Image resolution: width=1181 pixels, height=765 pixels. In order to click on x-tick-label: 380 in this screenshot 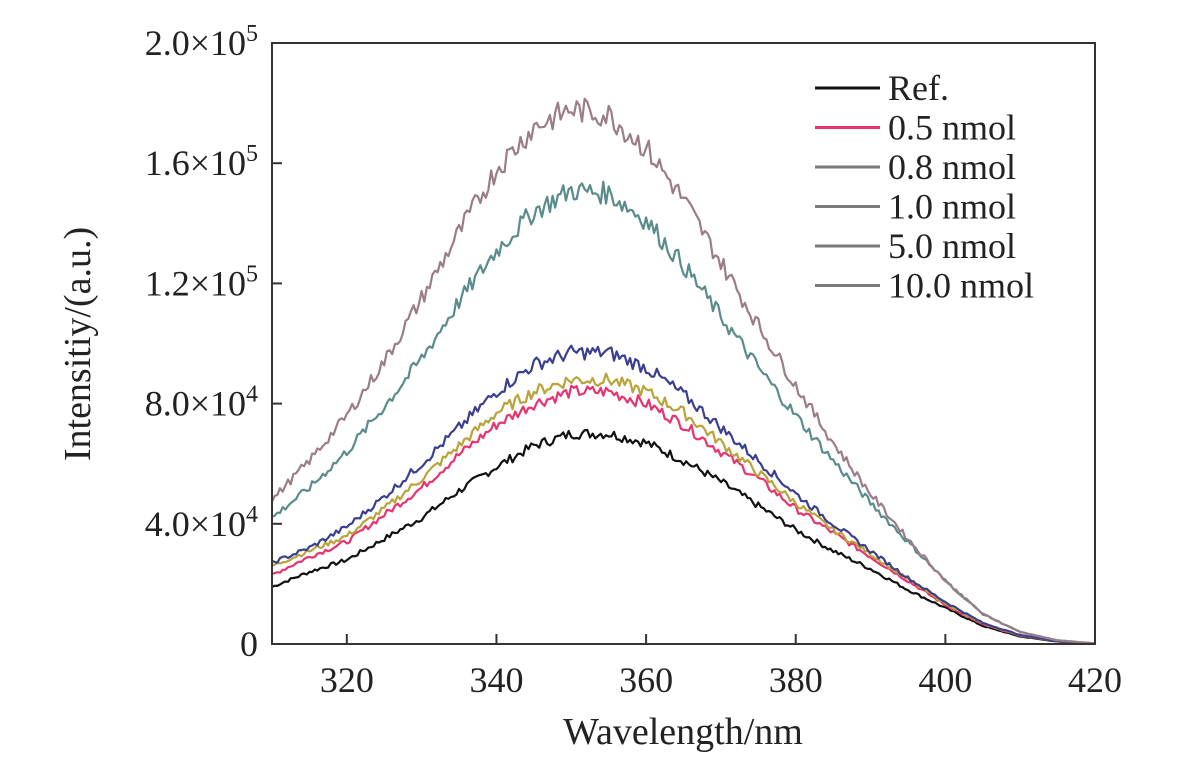, I will do `click(796, 680)`.